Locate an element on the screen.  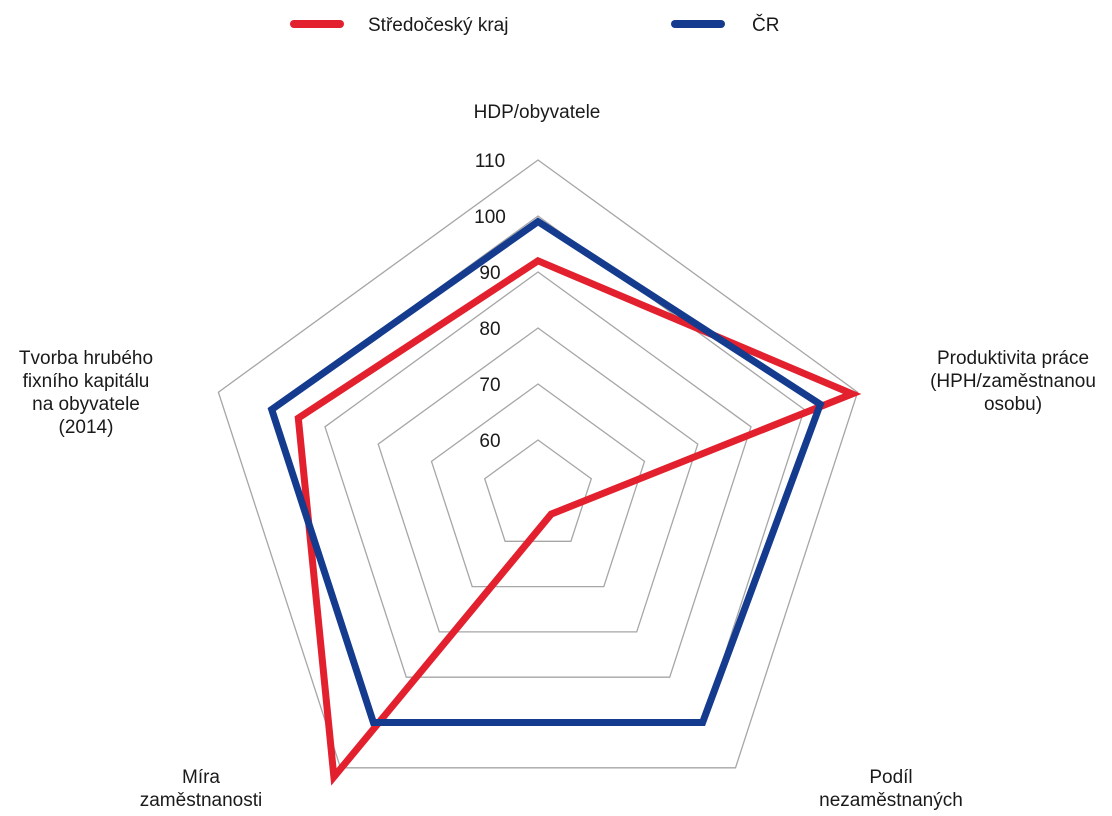
legend: Středočeský kraj ČR is located at coordinates (534, 25).